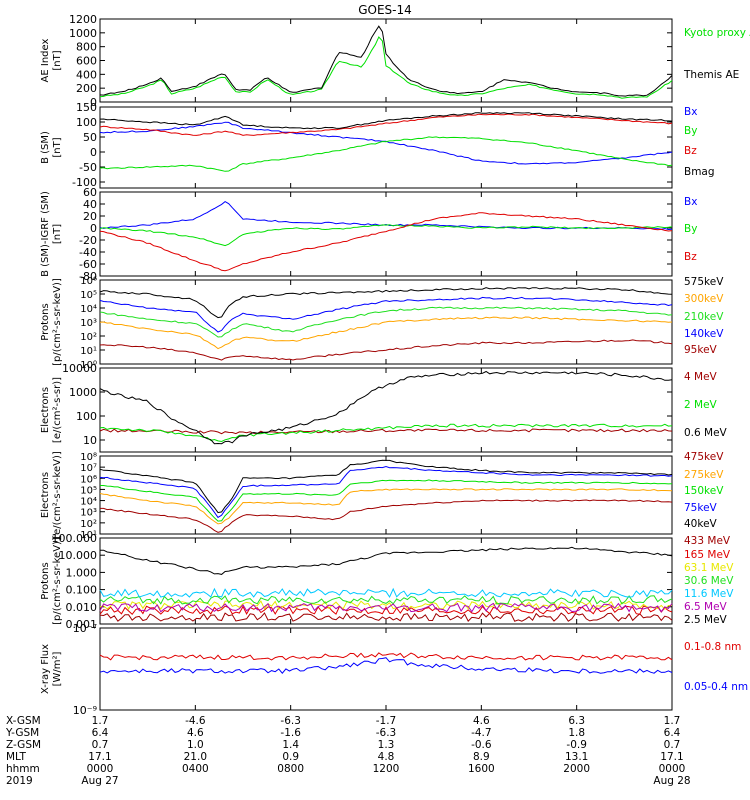 This screenshot has width=750, height=800. What do you see at coordinates (672, 745) in the screenshot?
I see `footer-cell: 0.7` at bounding box center [672, 745].